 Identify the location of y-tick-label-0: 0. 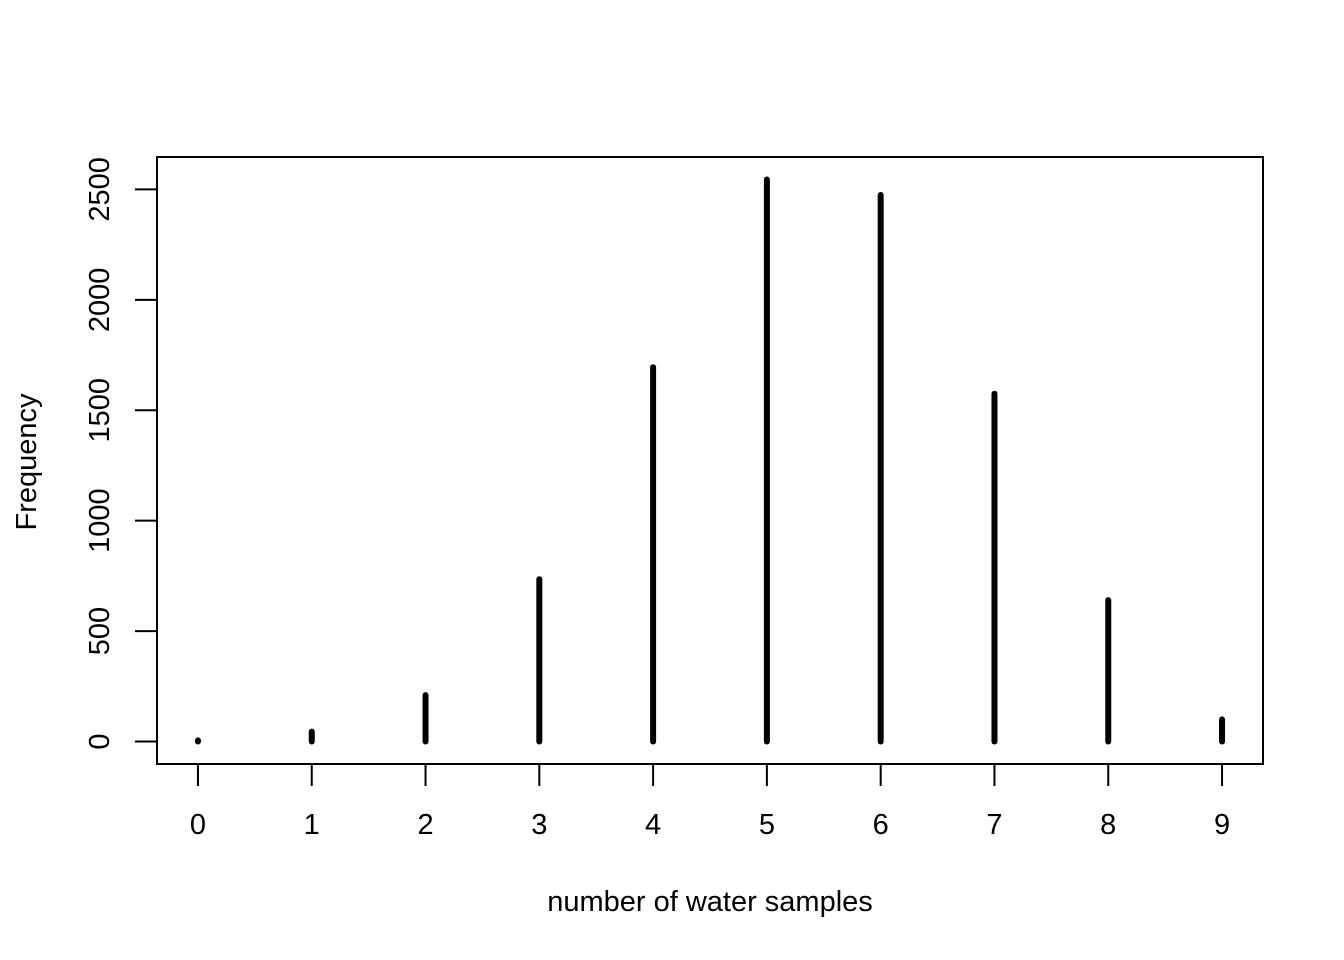
(100, 741).